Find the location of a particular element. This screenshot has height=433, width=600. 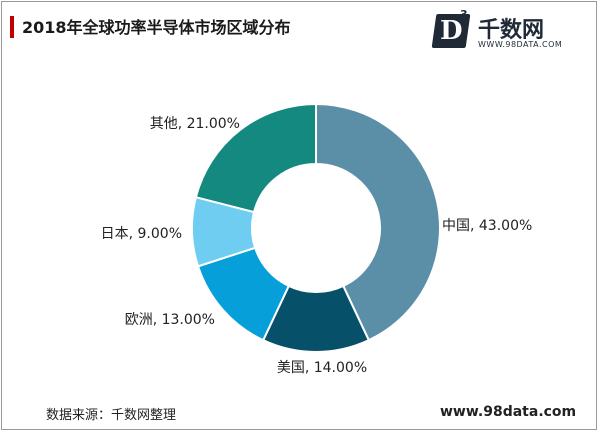

slice-label-2: 欧洲, 13.00% is located at coordinates (170, 320).